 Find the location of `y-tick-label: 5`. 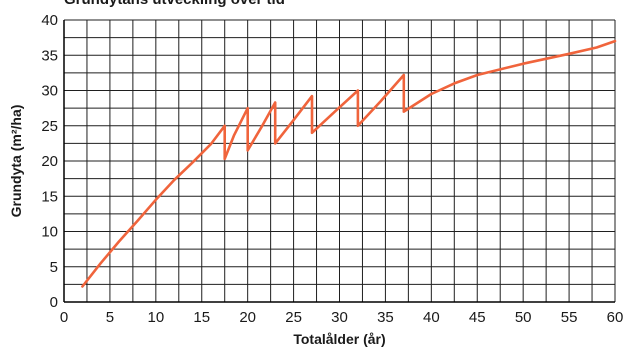

y-tick-label: 5 is located at coordinates (54, 267).